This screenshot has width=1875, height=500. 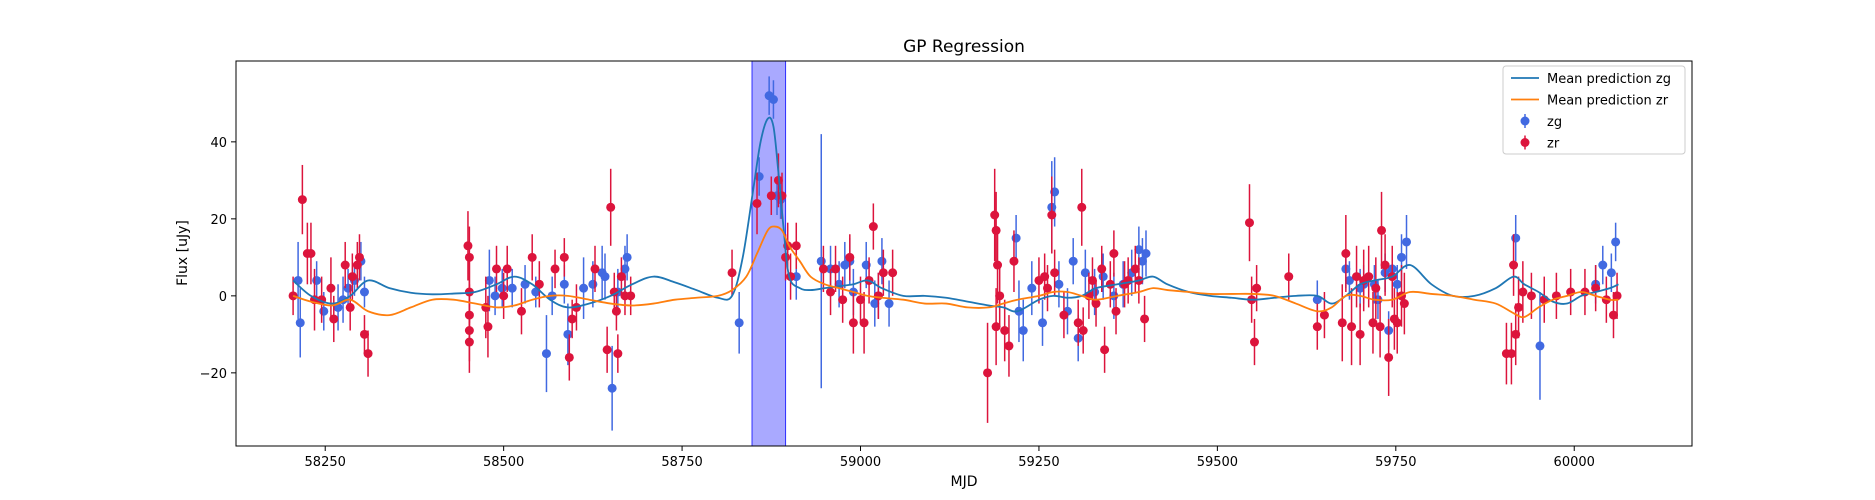 What do you see at coordinates (955, 272) in the screenshot?
I see `mean-line-zr` at bounding box center [955, 272].